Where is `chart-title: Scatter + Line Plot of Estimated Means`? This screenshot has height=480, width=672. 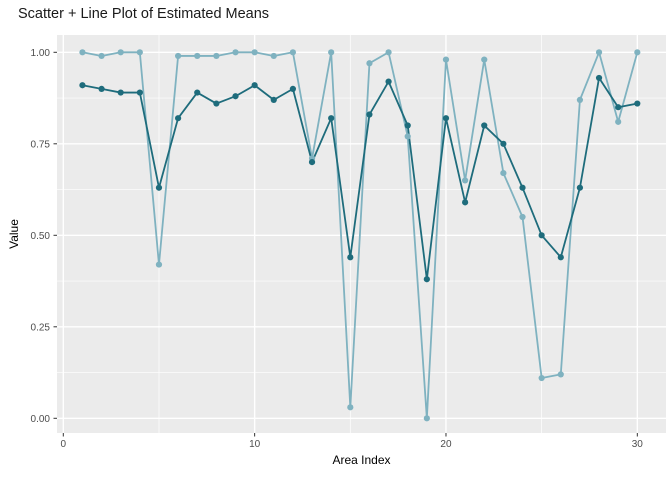 chart-title: Scatter + Line Plot of Estimated Means is located at coordinates (144, 14).